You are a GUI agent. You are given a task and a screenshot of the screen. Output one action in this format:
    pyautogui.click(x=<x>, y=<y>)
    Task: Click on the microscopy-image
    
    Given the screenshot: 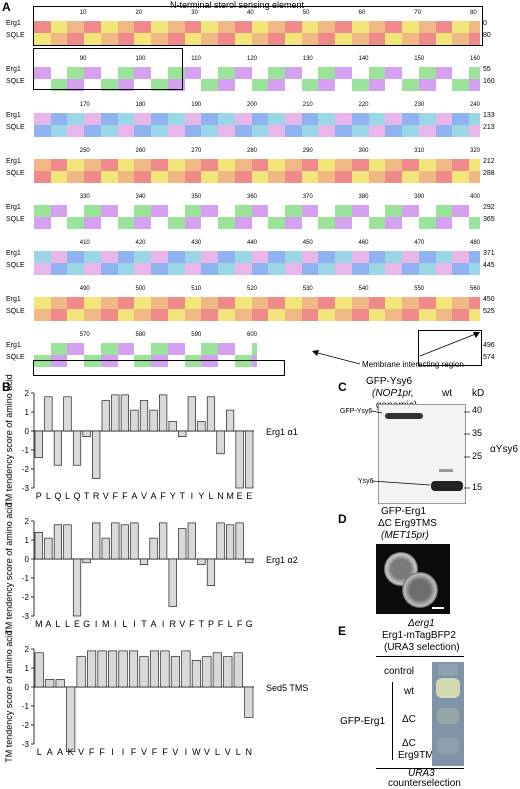 What is the action you would take?
    pyautogui.click(x=413, y=579)
    